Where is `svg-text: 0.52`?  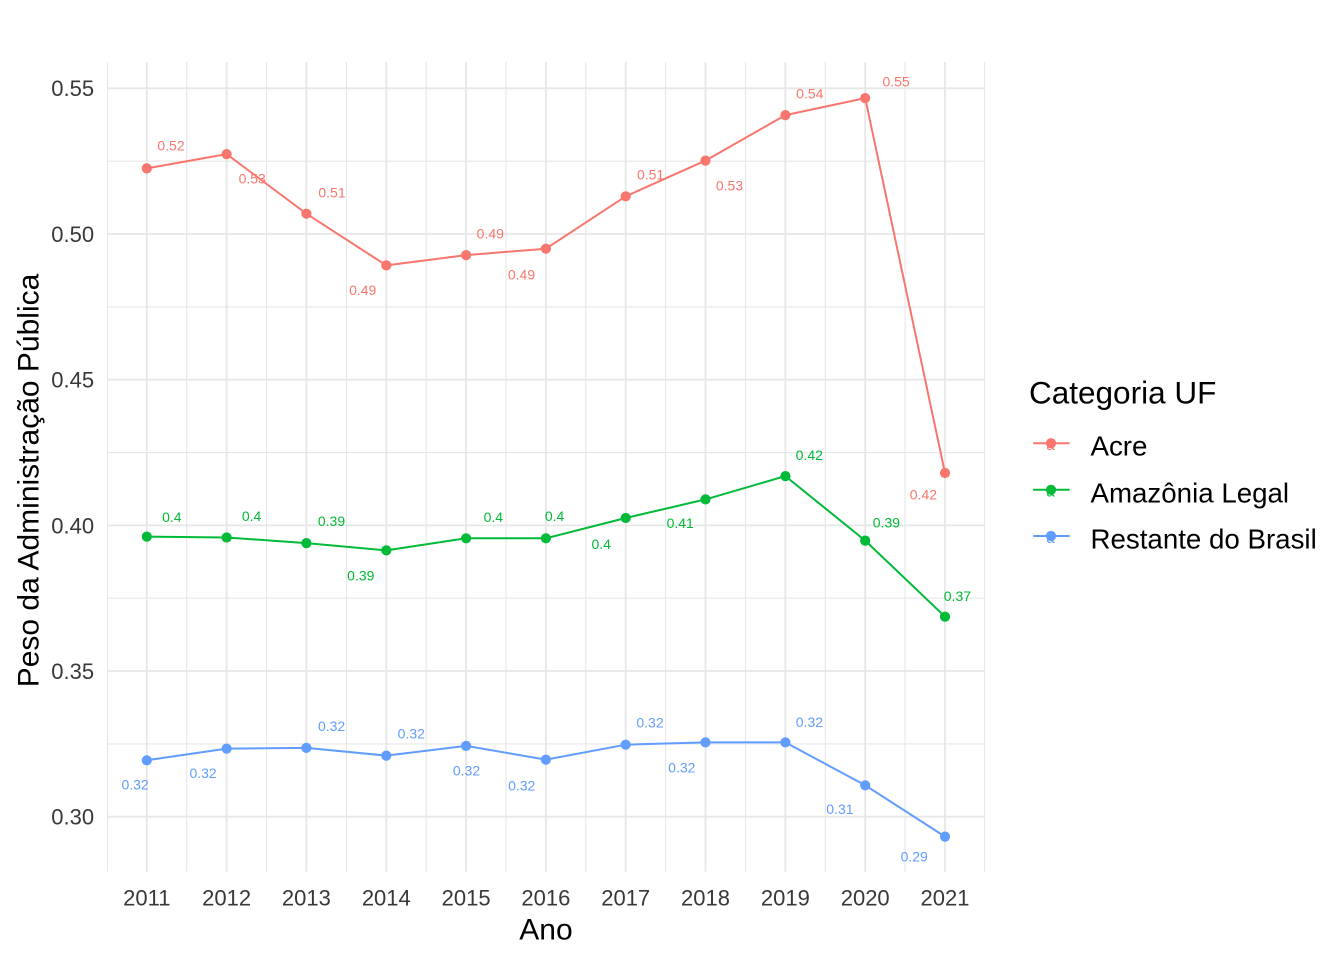
svg-text: 0.52 is located at coordinates (170, 146).